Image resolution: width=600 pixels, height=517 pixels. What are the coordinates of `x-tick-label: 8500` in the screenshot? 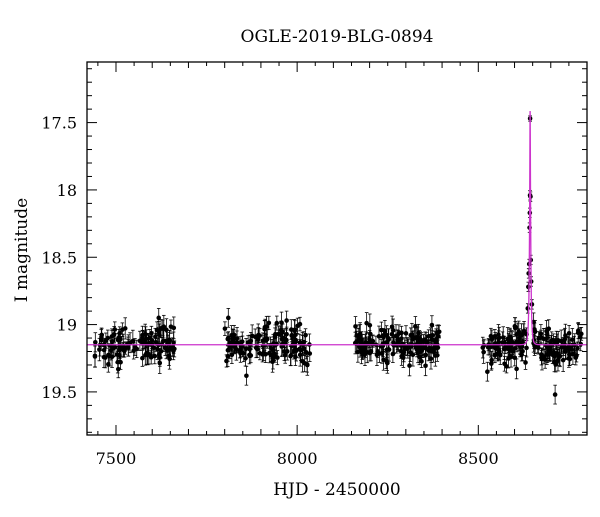 It's located at (478, 458).